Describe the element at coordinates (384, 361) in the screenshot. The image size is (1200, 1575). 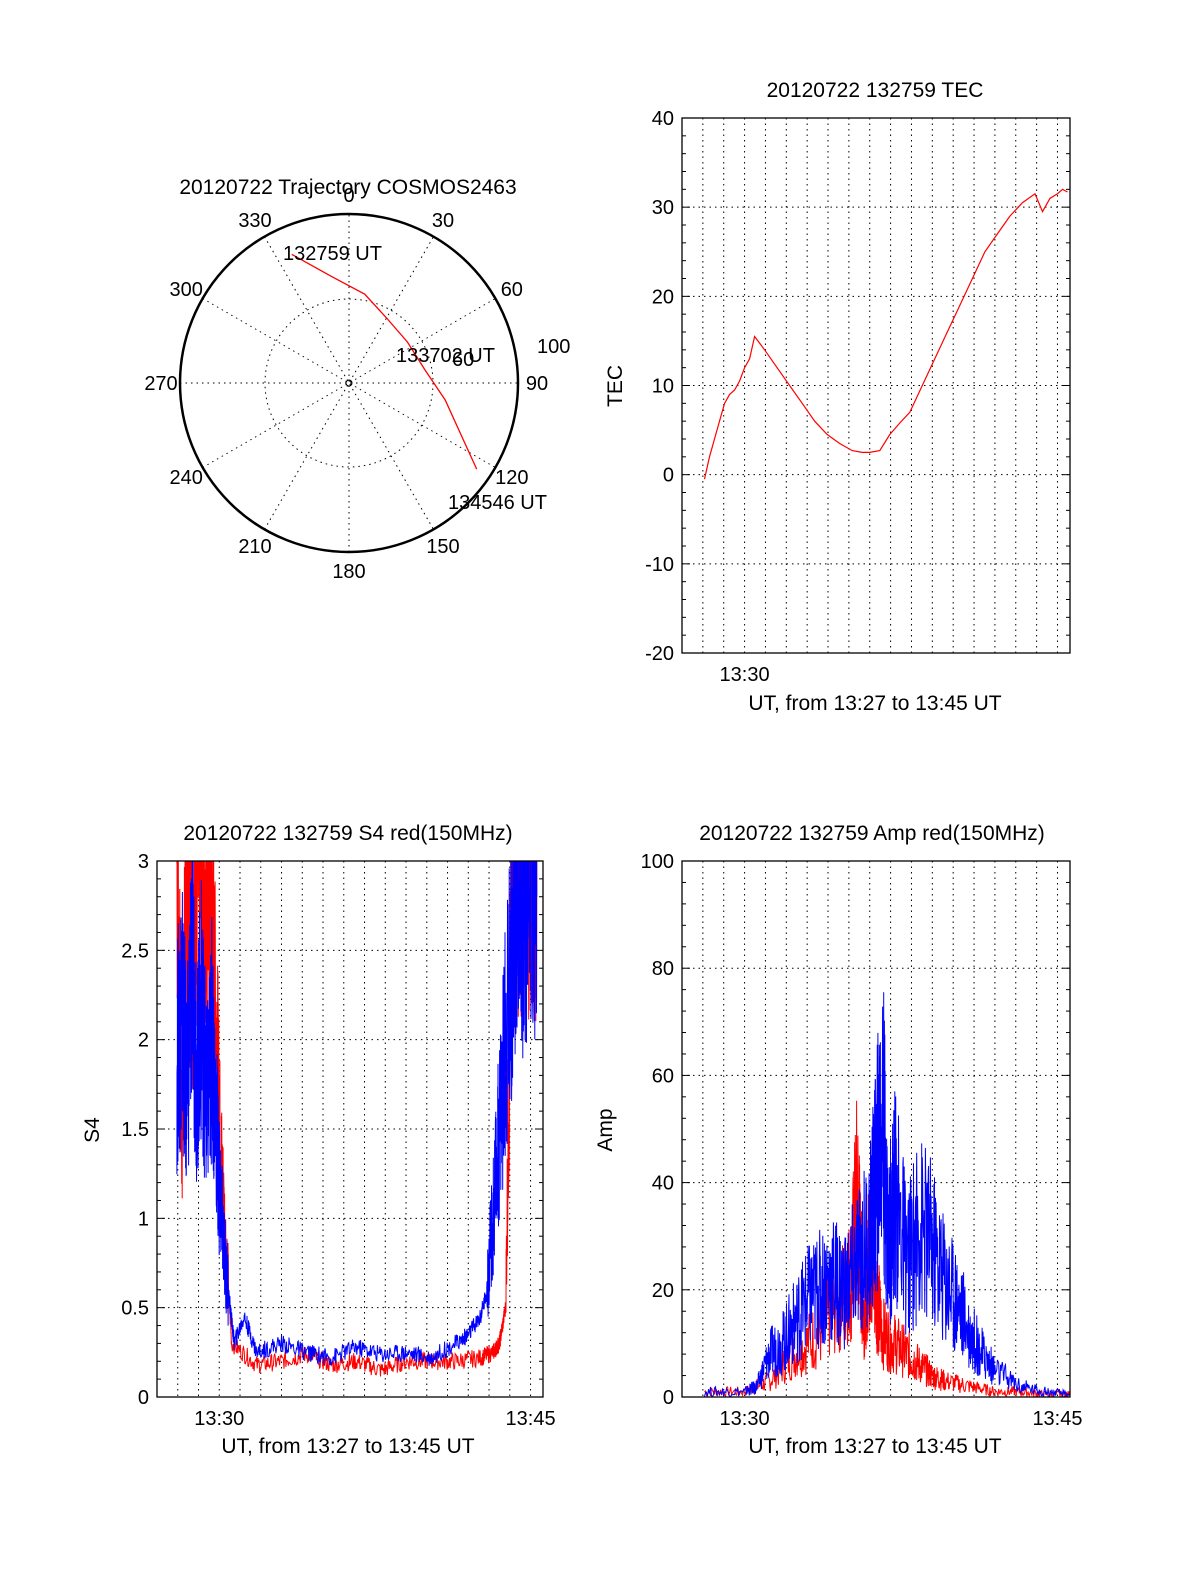
I see `trajectory-track` at that location.